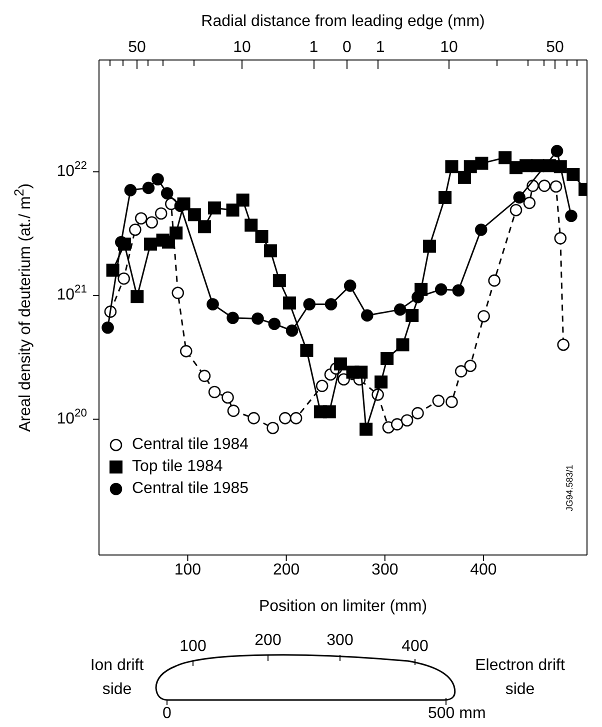  Describe the element at coordinates (343, 21) in the screenshot. I see `x2-axis-title: Radial distance from leading edge (mm)` at that location.